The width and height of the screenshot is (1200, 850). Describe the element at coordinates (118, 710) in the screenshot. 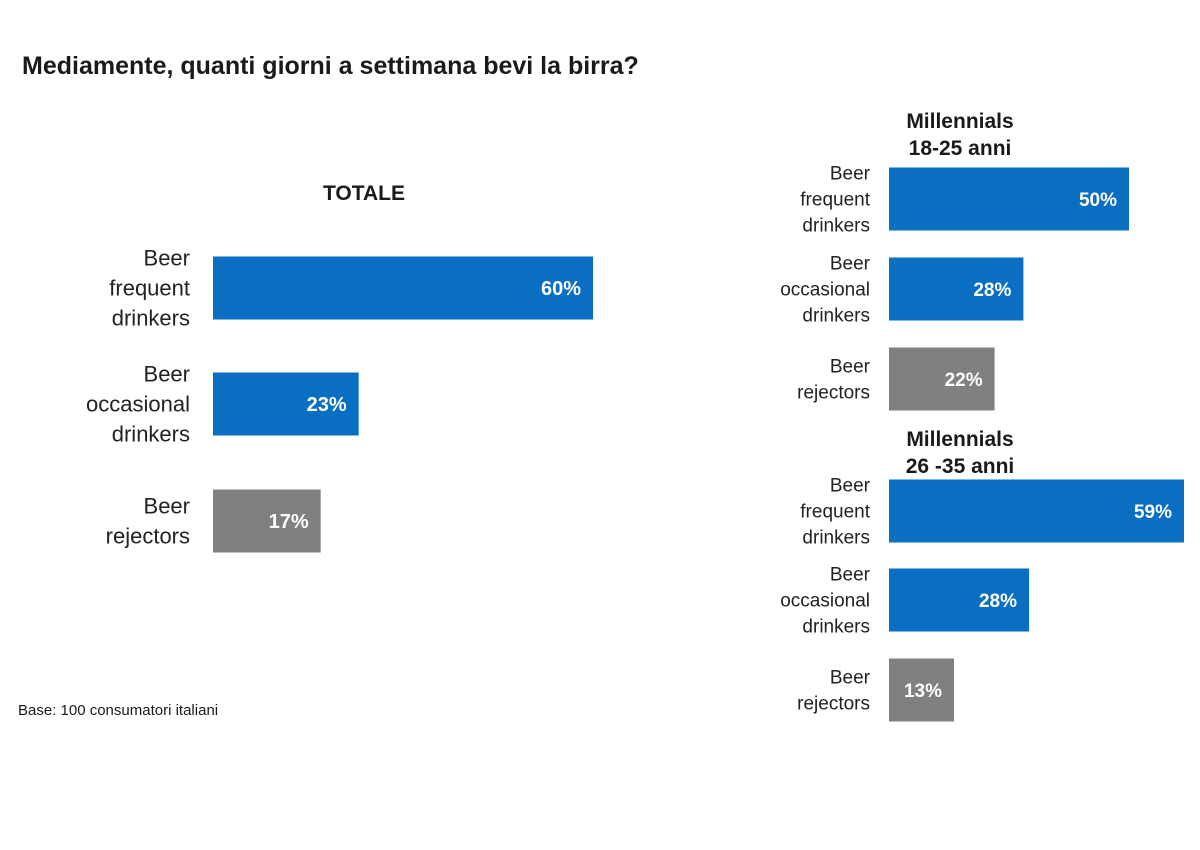

I see `footnote: Base: 100 consumatori italiani` at that location.